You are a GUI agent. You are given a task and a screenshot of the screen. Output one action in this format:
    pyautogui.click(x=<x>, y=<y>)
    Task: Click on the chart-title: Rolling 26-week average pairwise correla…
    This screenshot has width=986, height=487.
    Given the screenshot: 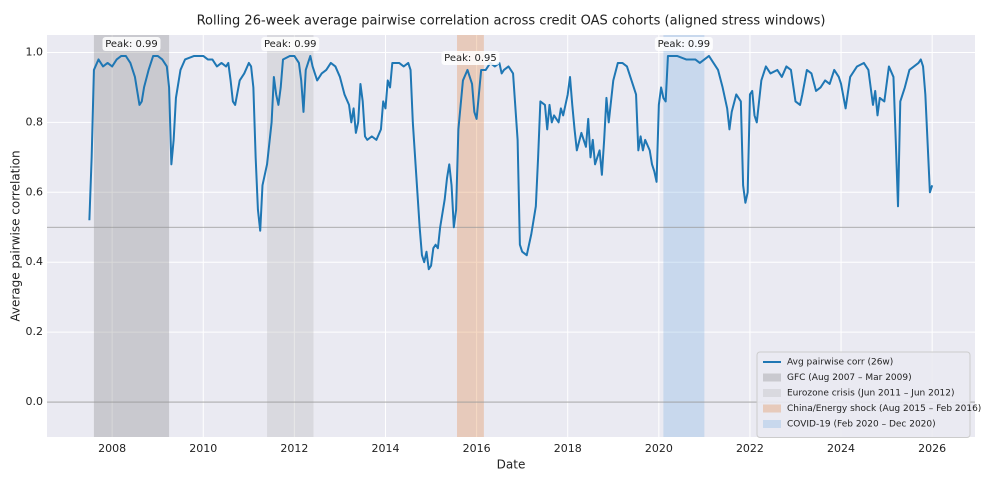 What is the action you would take?
    pyautogui.click(x=511, y=21)
    